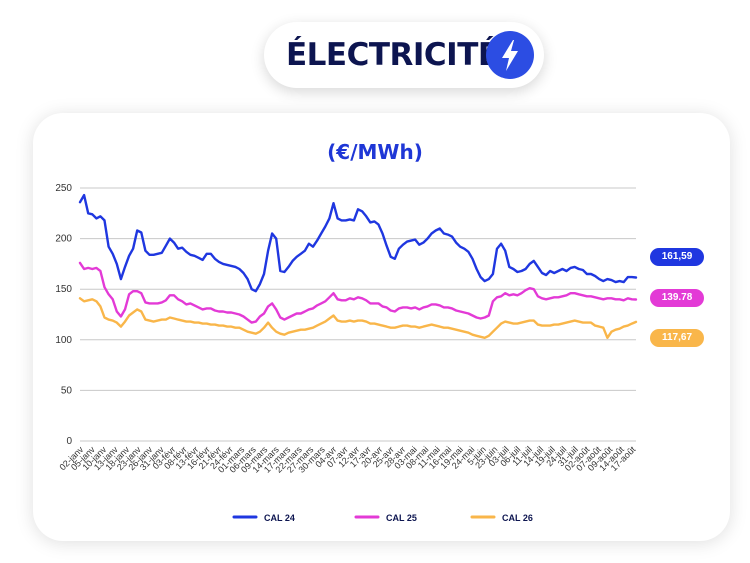 The image size is (750, 563). I want to click on legend-label: CAL 26, so click(517, 518).